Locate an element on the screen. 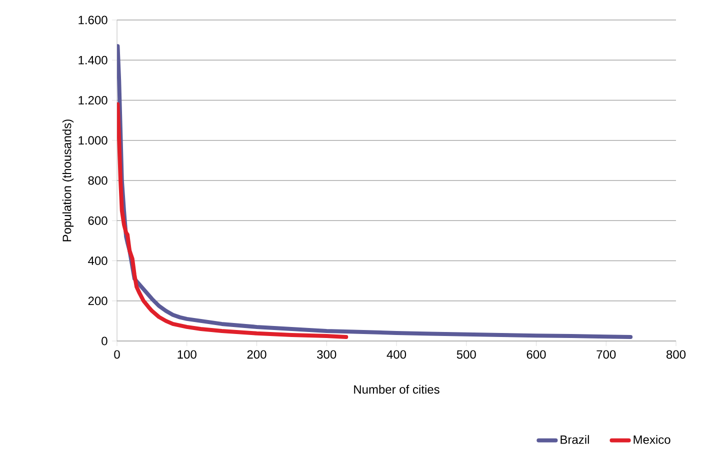  x-tick-label: 0 is located at coordinates (117, 354).